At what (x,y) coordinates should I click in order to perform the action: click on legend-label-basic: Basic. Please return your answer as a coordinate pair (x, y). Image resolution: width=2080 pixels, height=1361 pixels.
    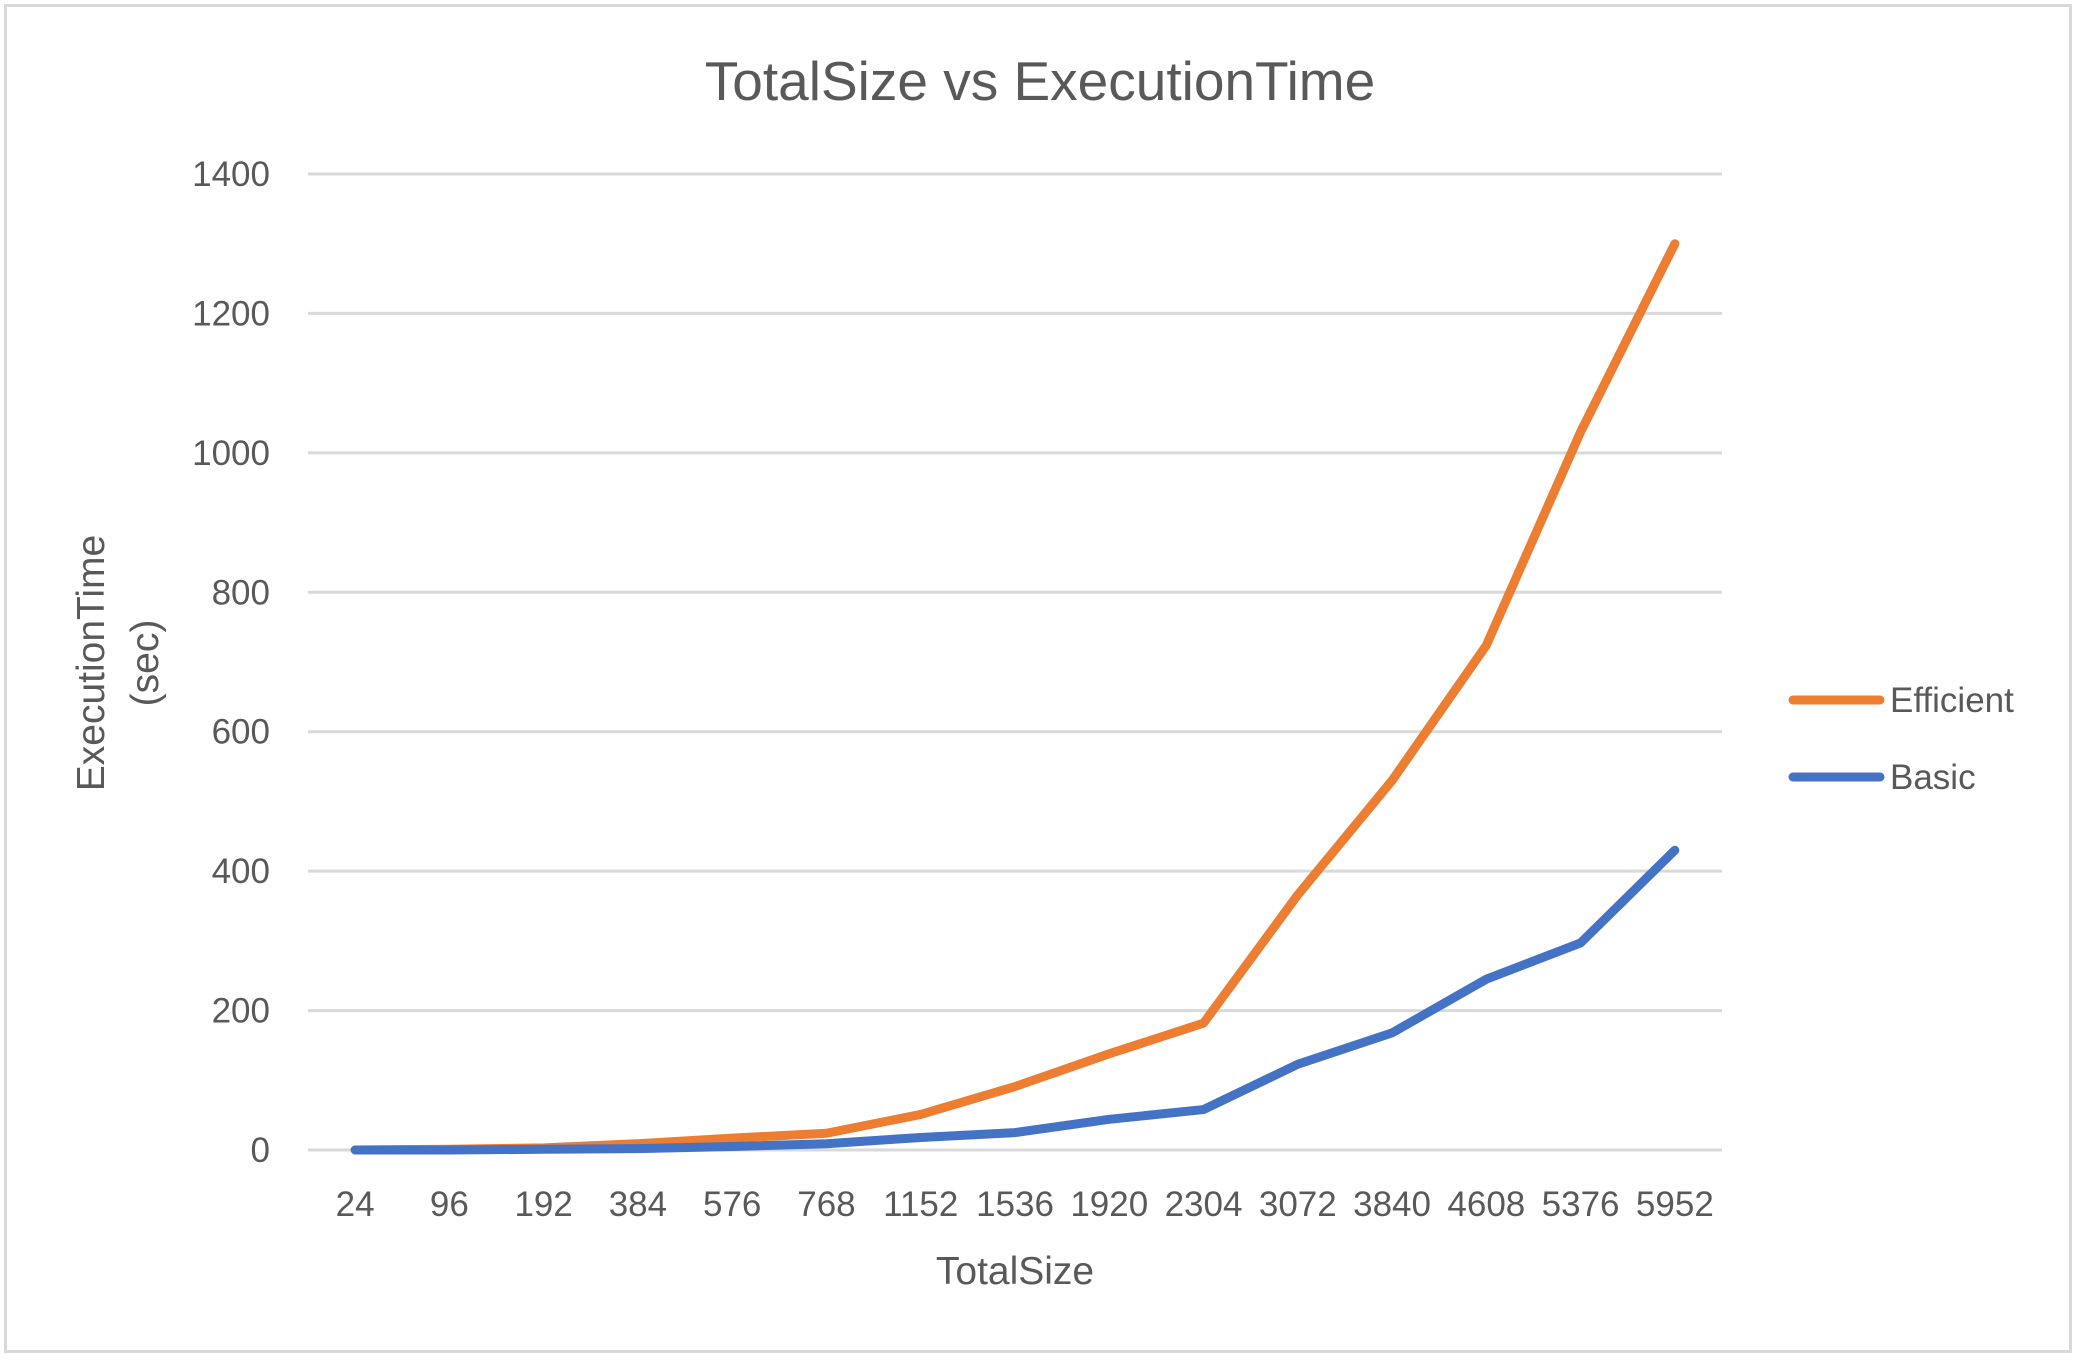
    Looking at the image, I should click on (1933, 777).